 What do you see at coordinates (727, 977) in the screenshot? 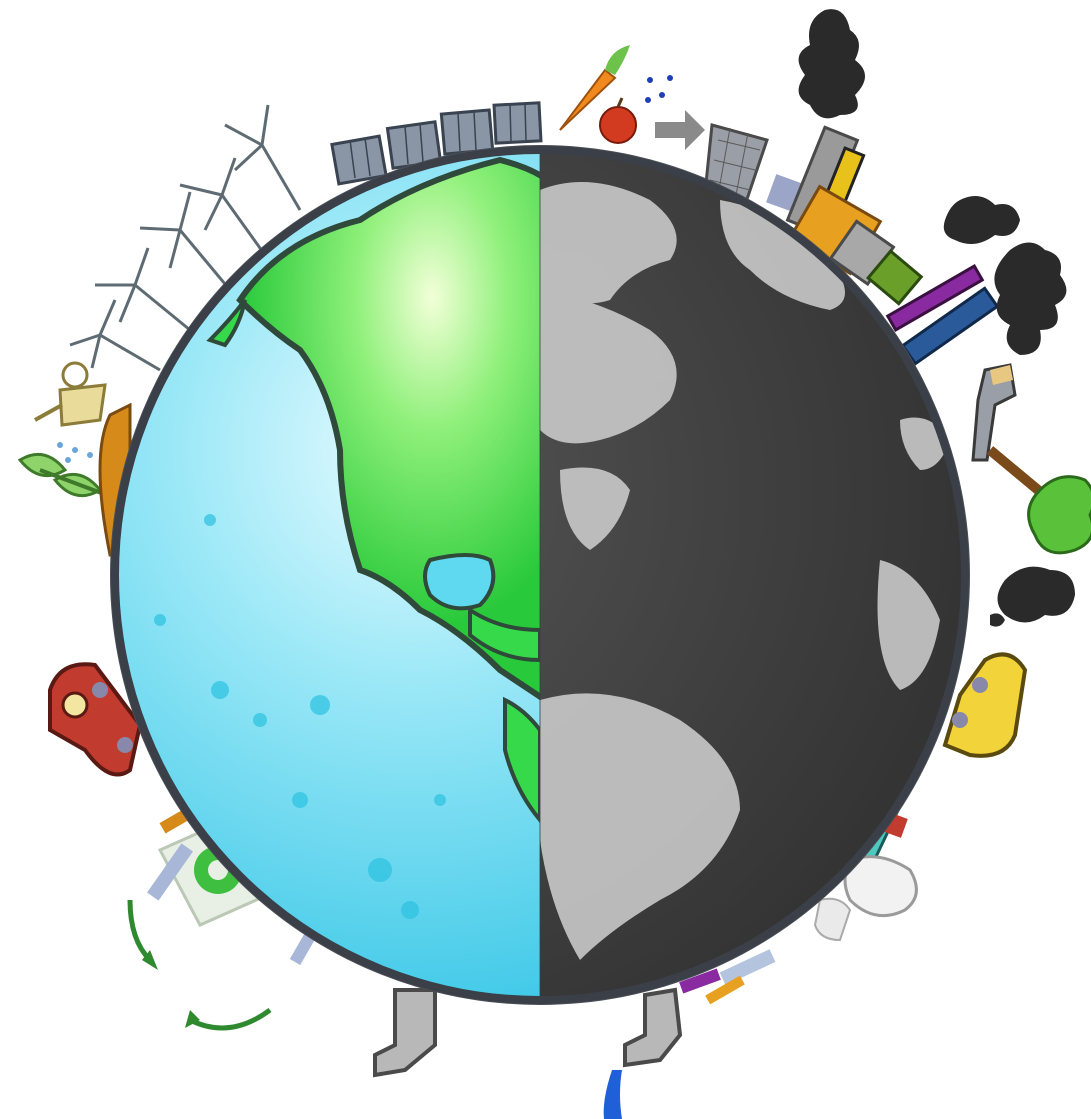
I see `bottle-icon` at bounding box center [727, 977].